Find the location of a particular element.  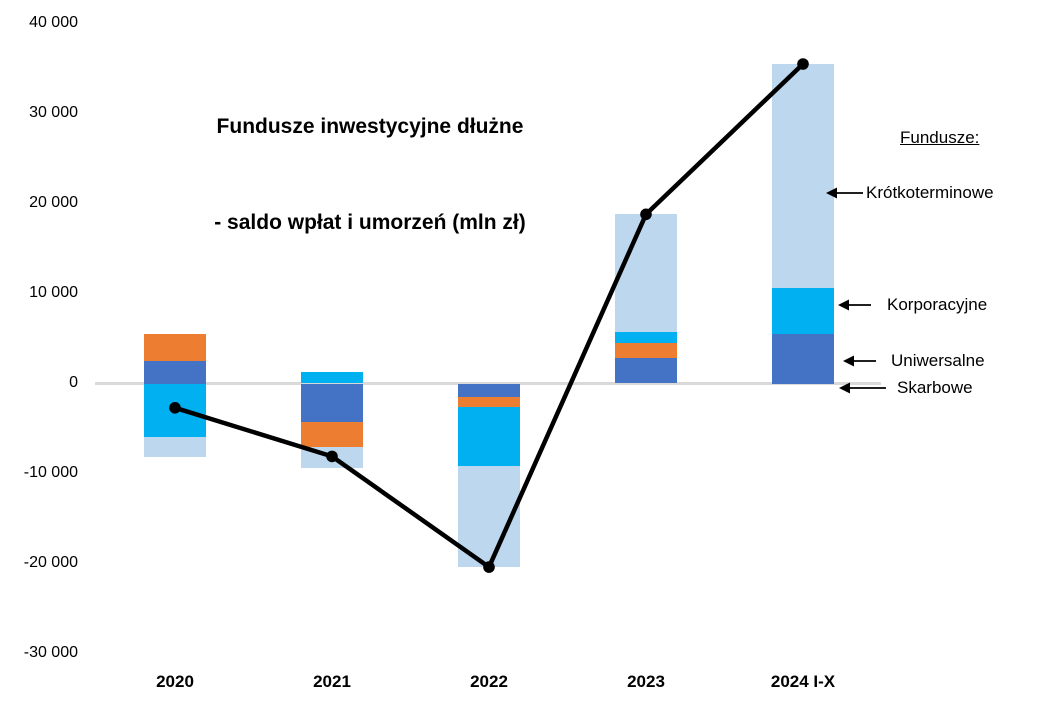

bar-segment-krótkoterminowe-2023 is located at coordinates (646, 273).